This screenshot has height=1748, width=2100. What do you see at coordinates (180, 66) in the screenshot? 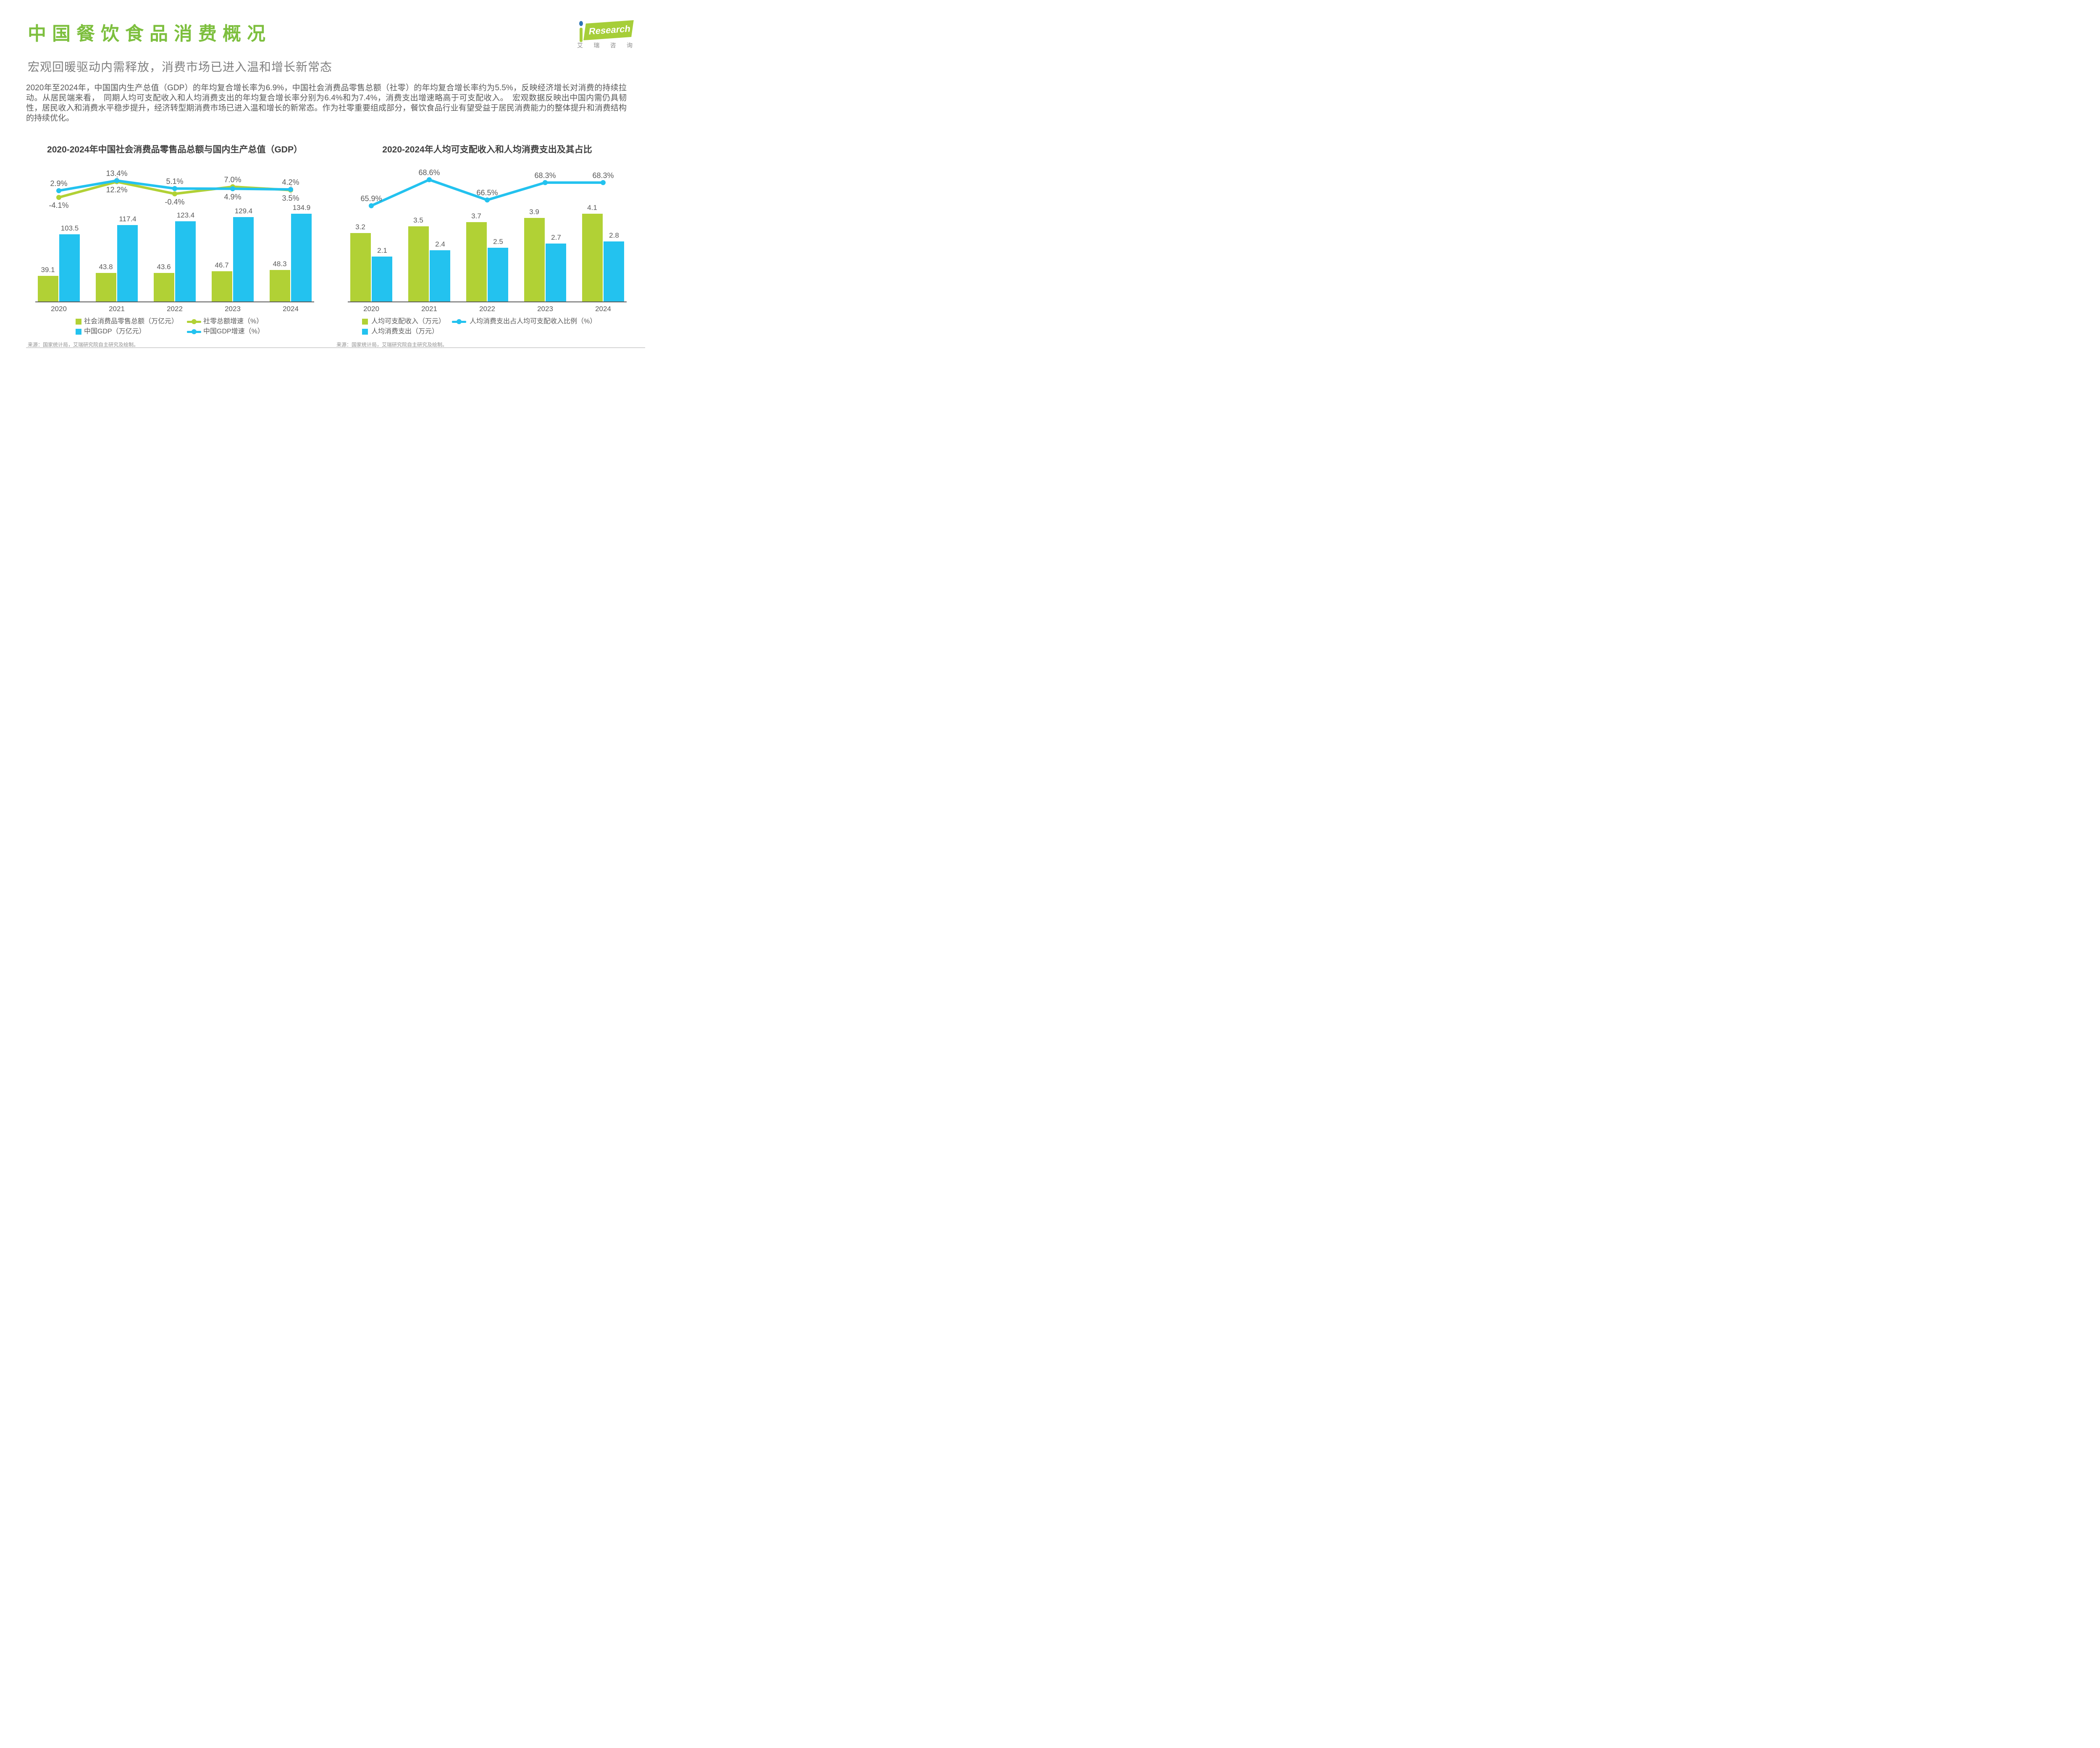
I see `page-subtitle: 宏观回暖驱动内需释放，消费市场已进入温和增长新常态` at bounding box center [180, 66].